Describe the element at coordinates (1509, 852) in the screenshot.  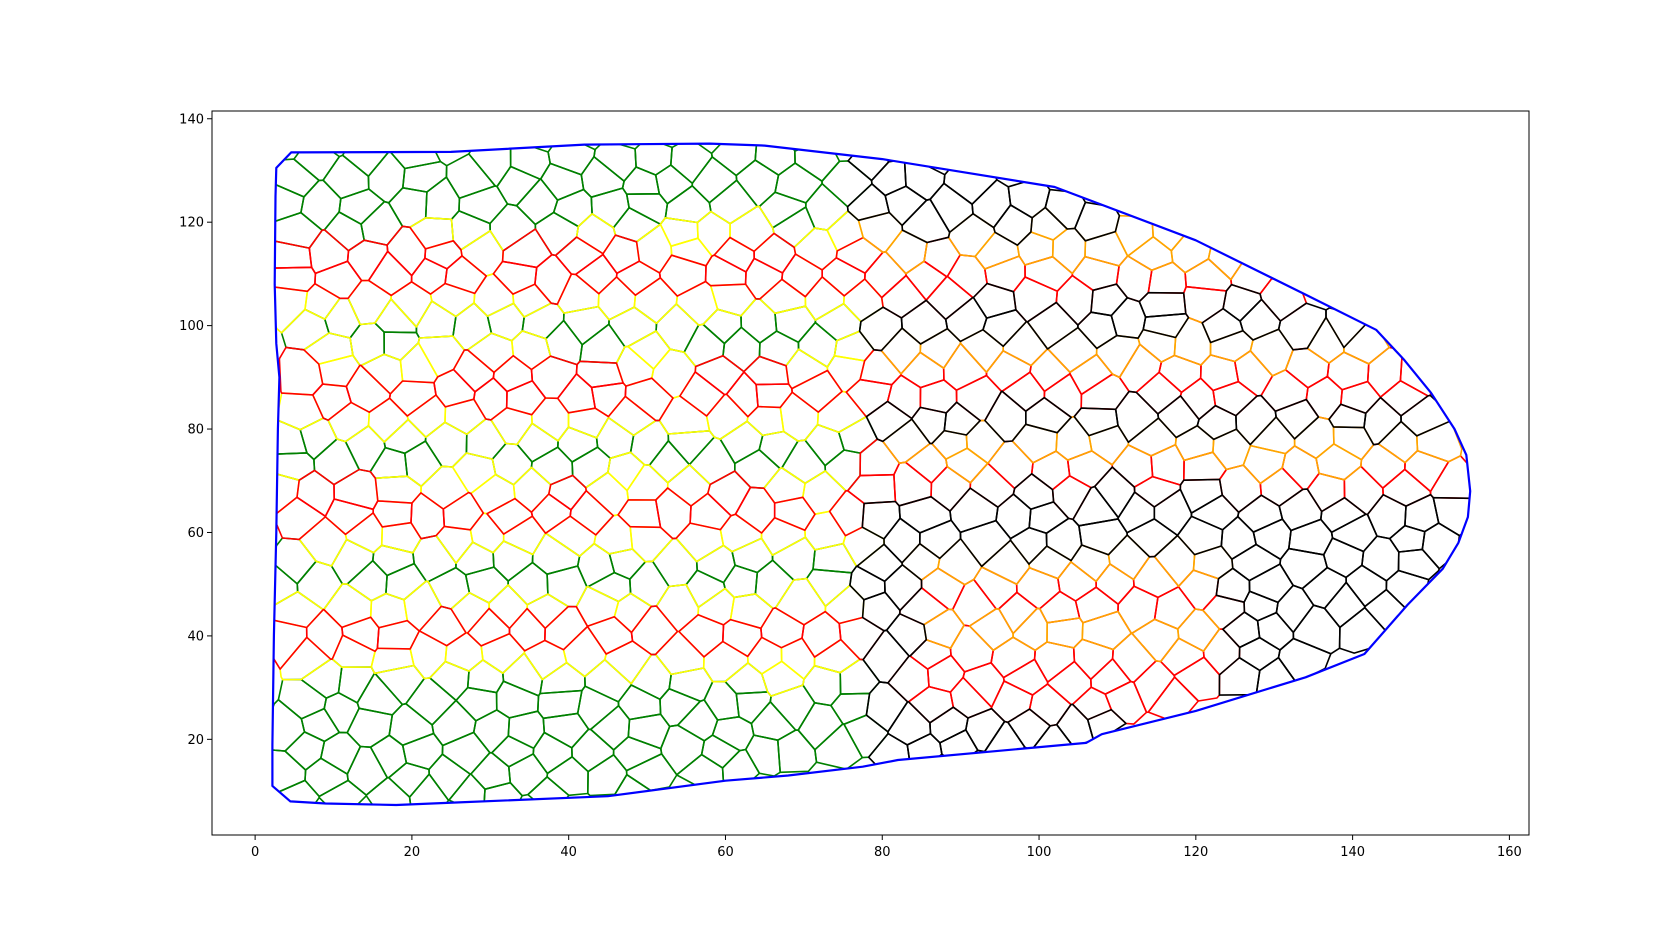
I see `x-tick-label: 160` at that location.